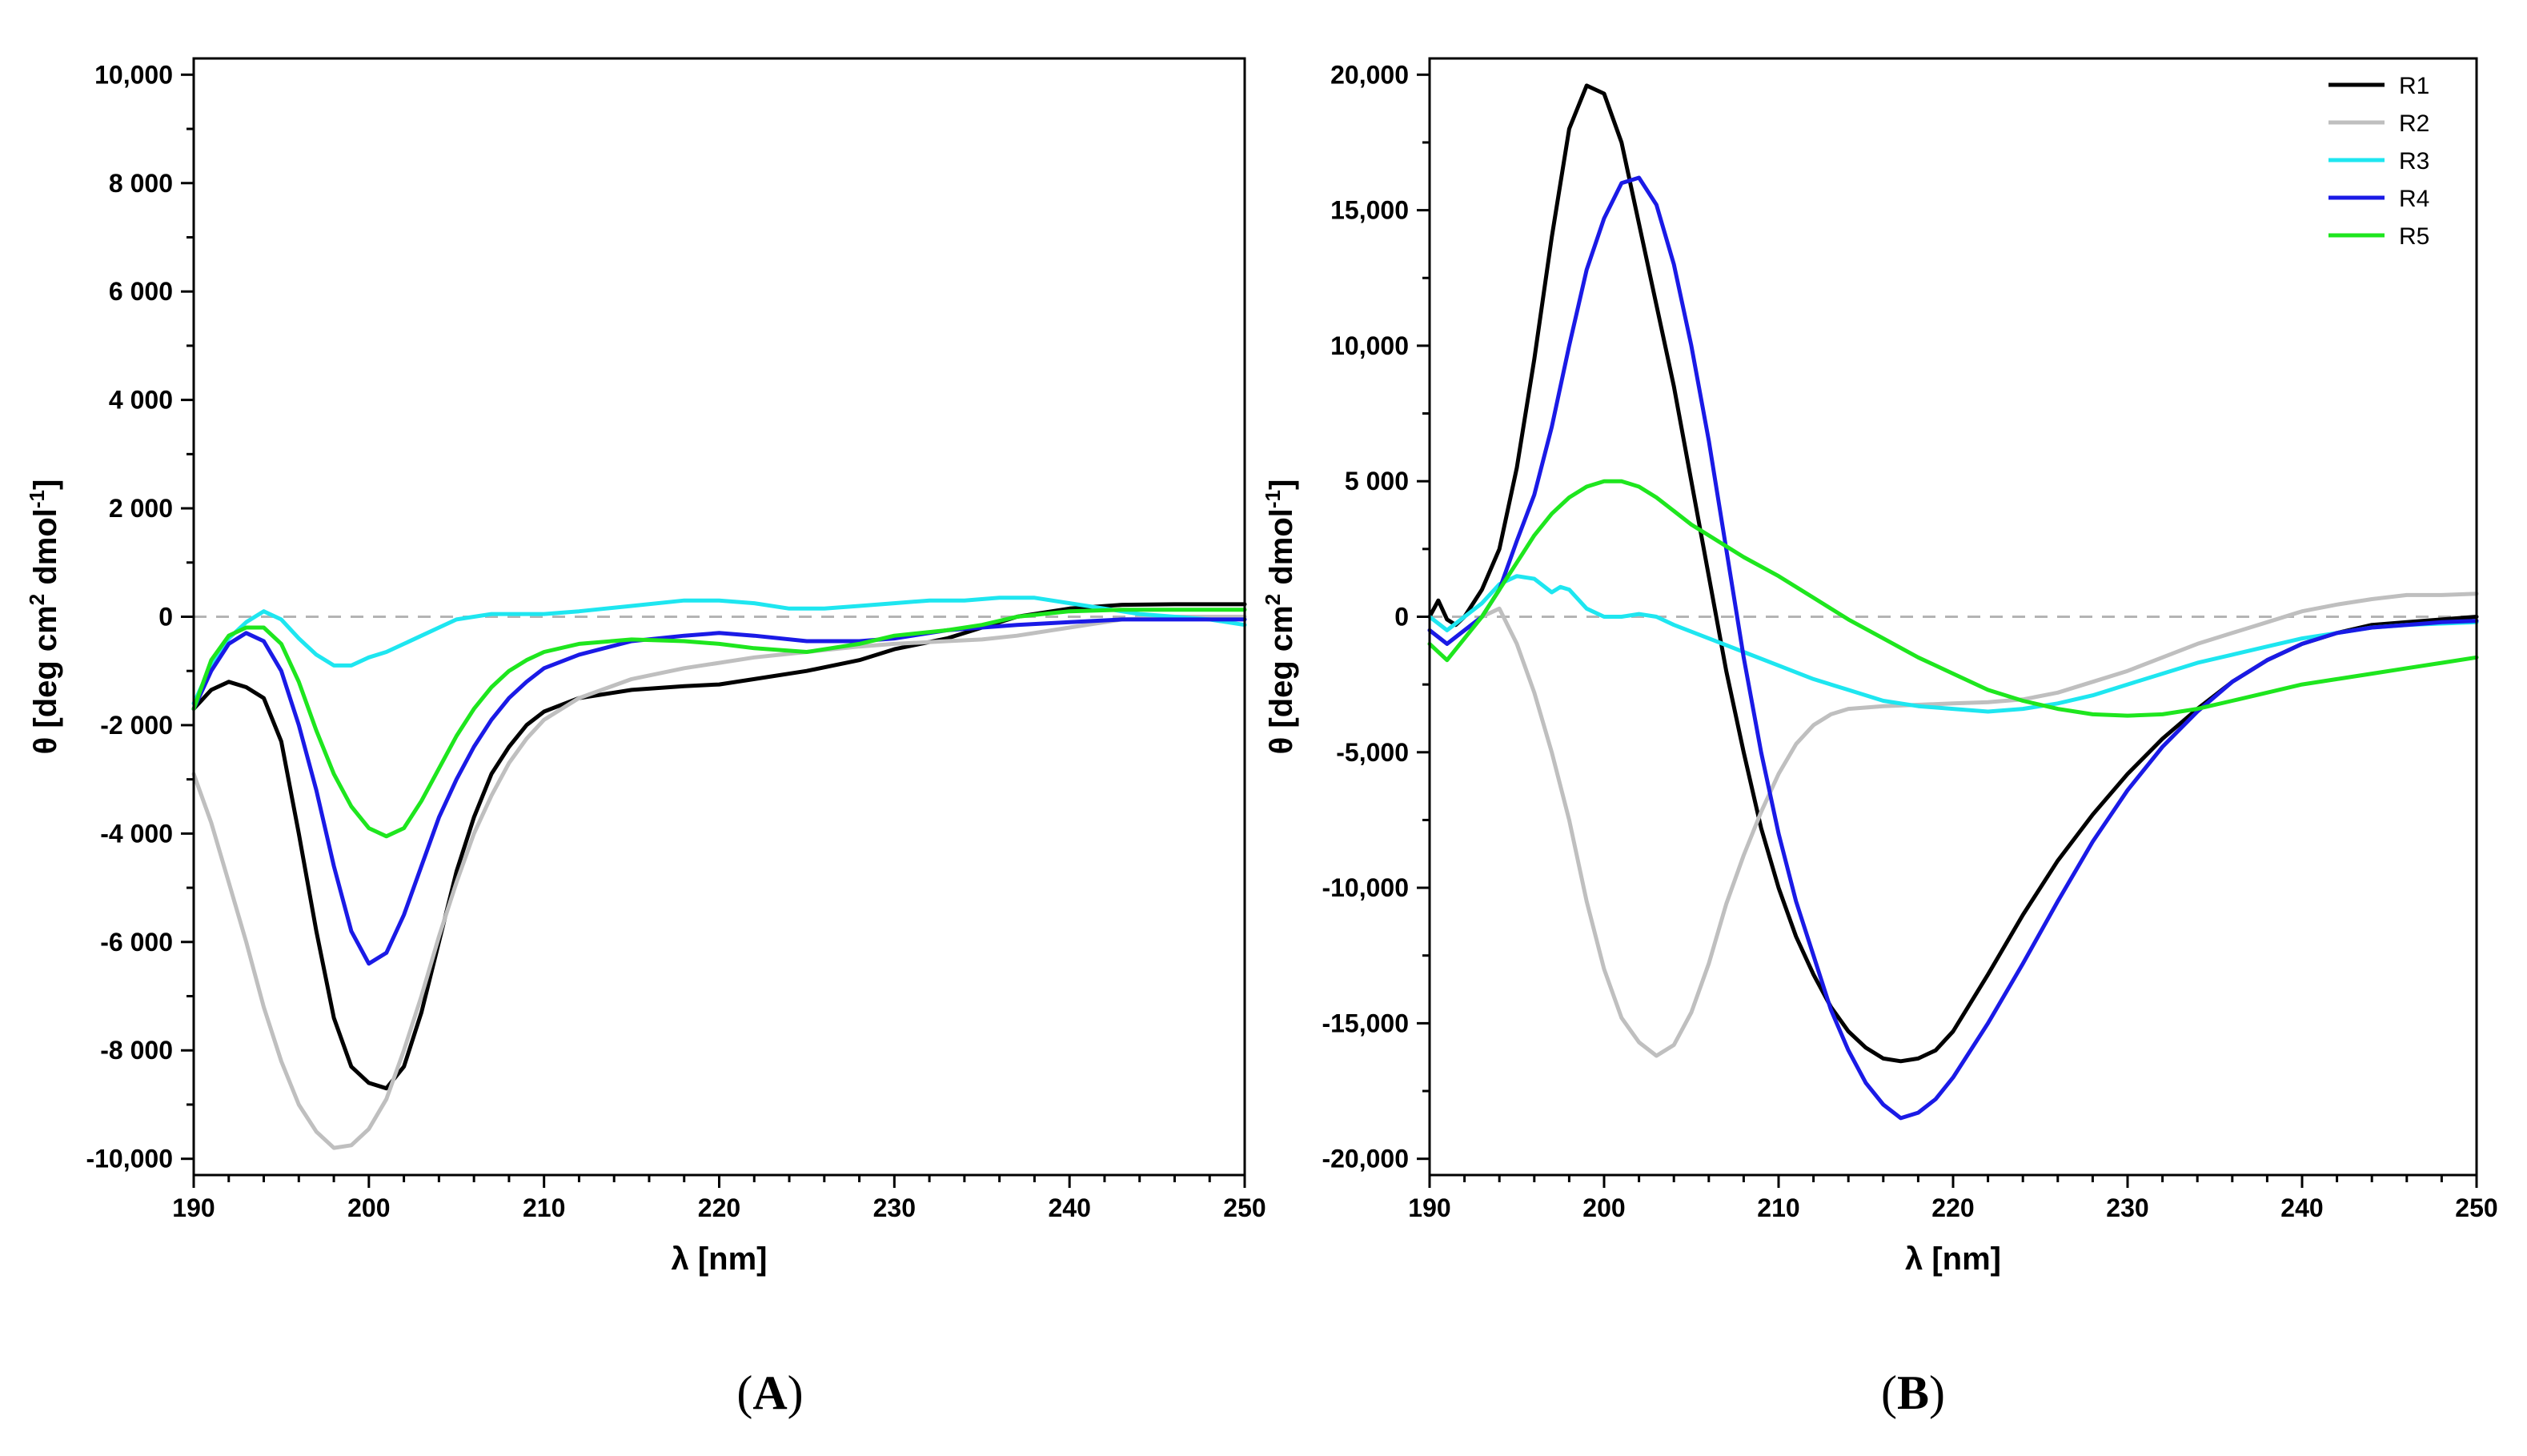 This screenshot has height=1456, width=2527. What do you see at coordinates (769, 1392) in the screenshot?
I see `panel-a-label: (A)` at bounding box center [769, 1392].